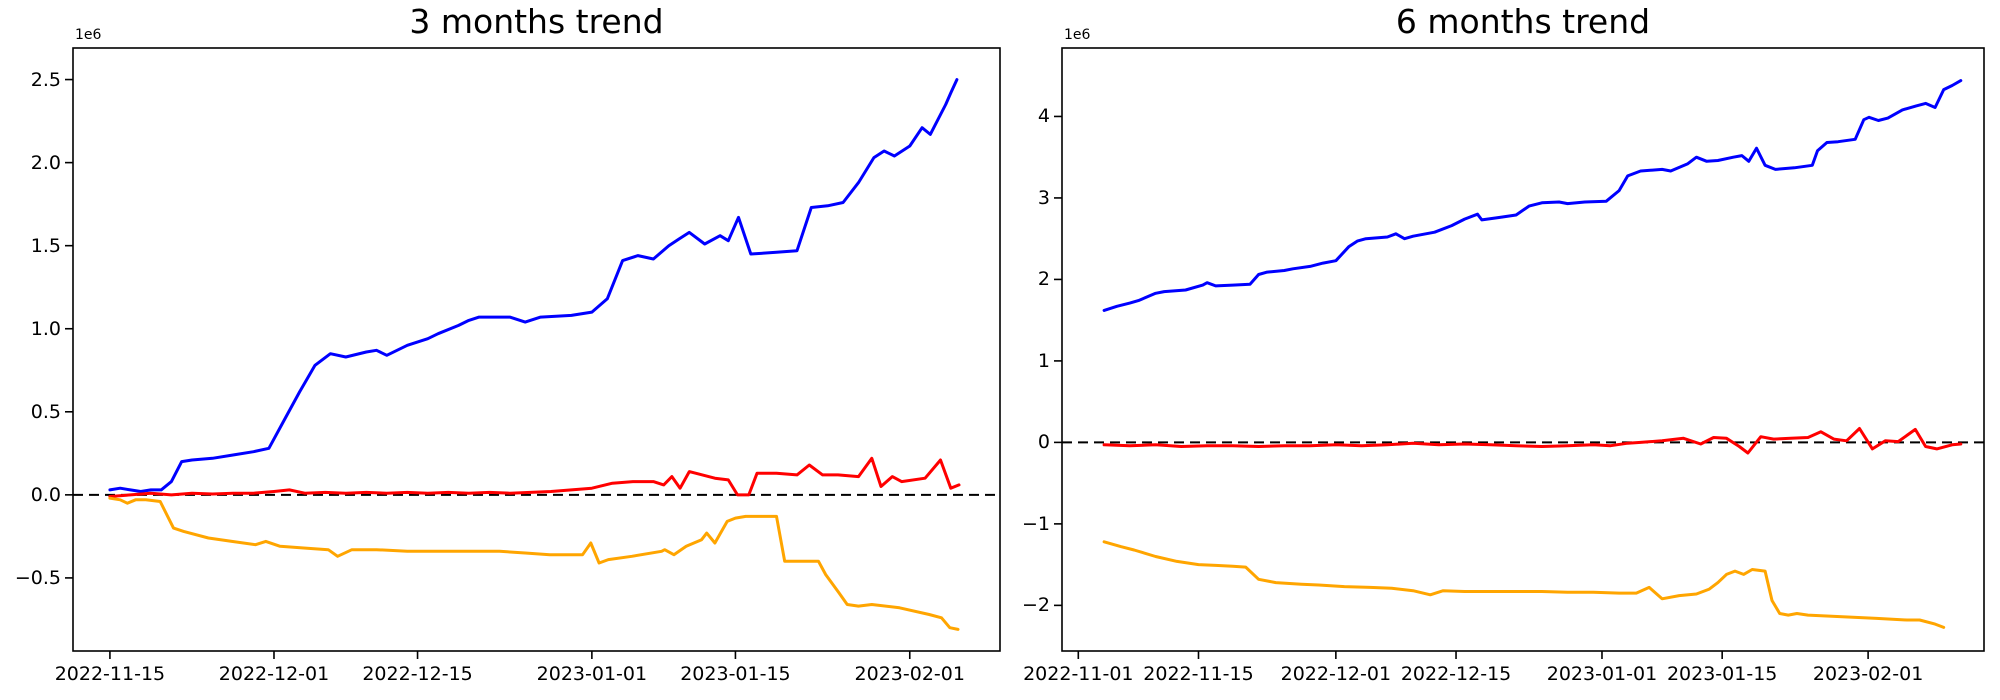  Describe the element at coordinates (45, 79) in the screenshot. I see `y-axis-tick-label: 2.5` at that location.